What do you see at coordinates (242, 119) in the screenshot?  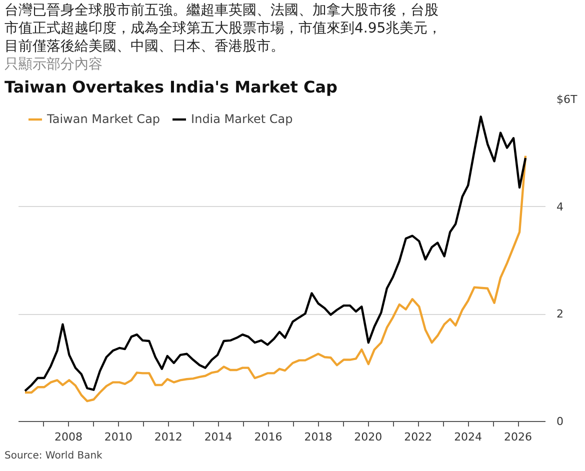 I see `legend-label: India Market Cap` at bounding box center [242, 119].